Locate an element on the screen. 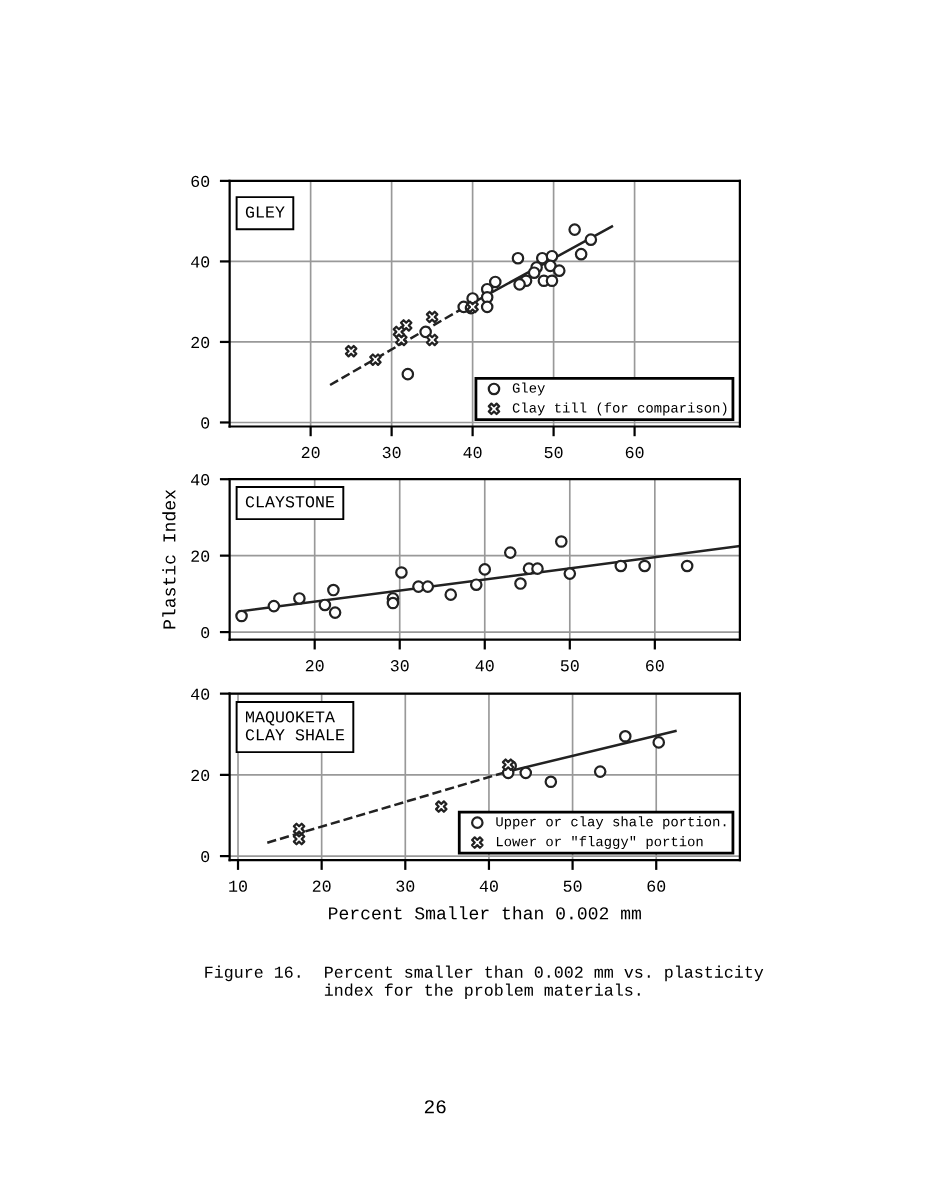 Image resolution: width=926 pixels, height=1198 pixels. annotation: GLEY is located at coordinates (265, 212).